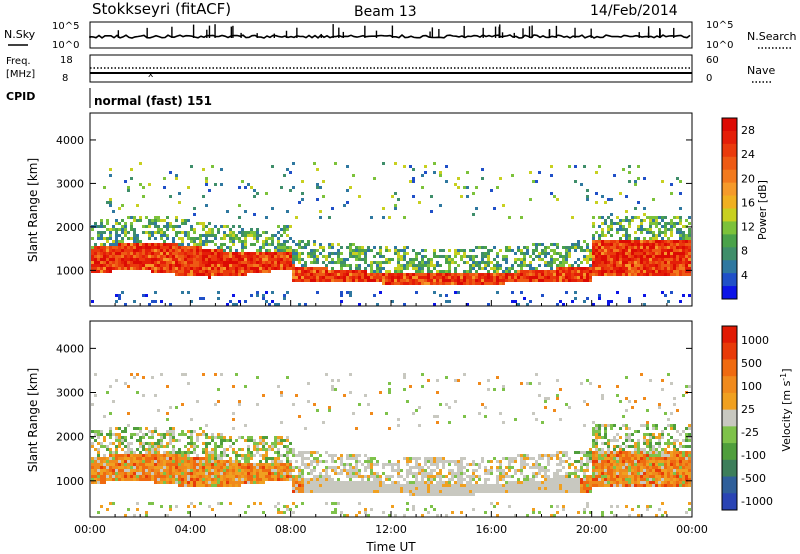  Describe the element at coordinates (709, 78) in the screenshot. I see `nave-tick-lo: 0` at that location.